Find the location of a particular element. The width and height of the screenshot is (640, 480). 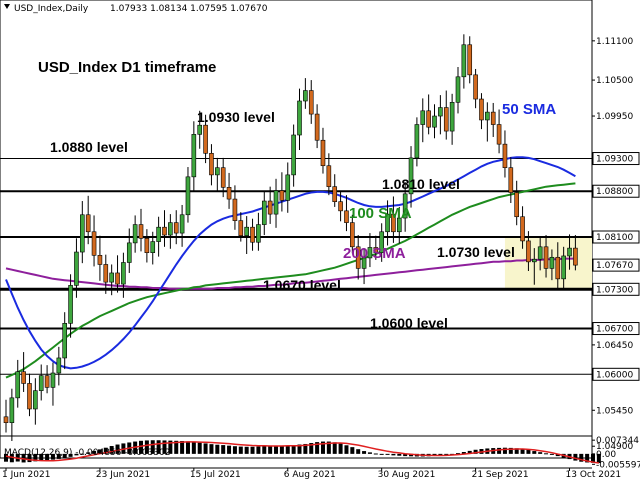

price-tick-label: 1.09950 is located at coordinates (614, 117).